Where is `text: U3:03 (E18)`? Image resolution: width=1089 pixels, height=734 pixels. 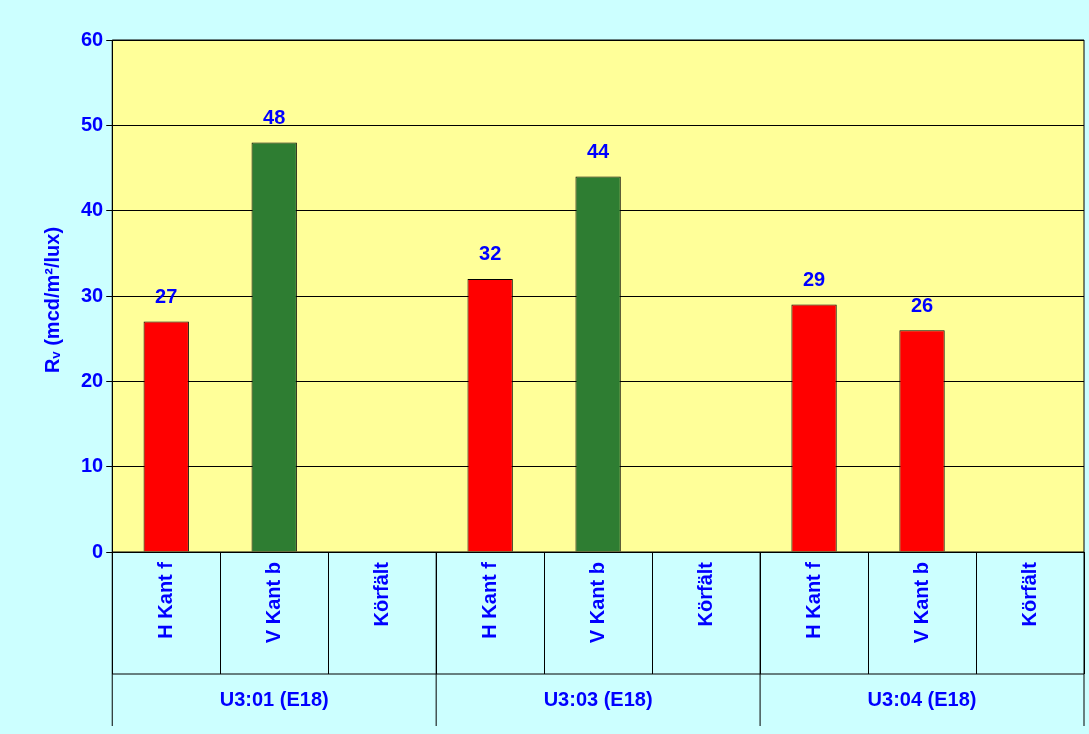
text: U3:03 (E18) is located at coordinates (598, 698).